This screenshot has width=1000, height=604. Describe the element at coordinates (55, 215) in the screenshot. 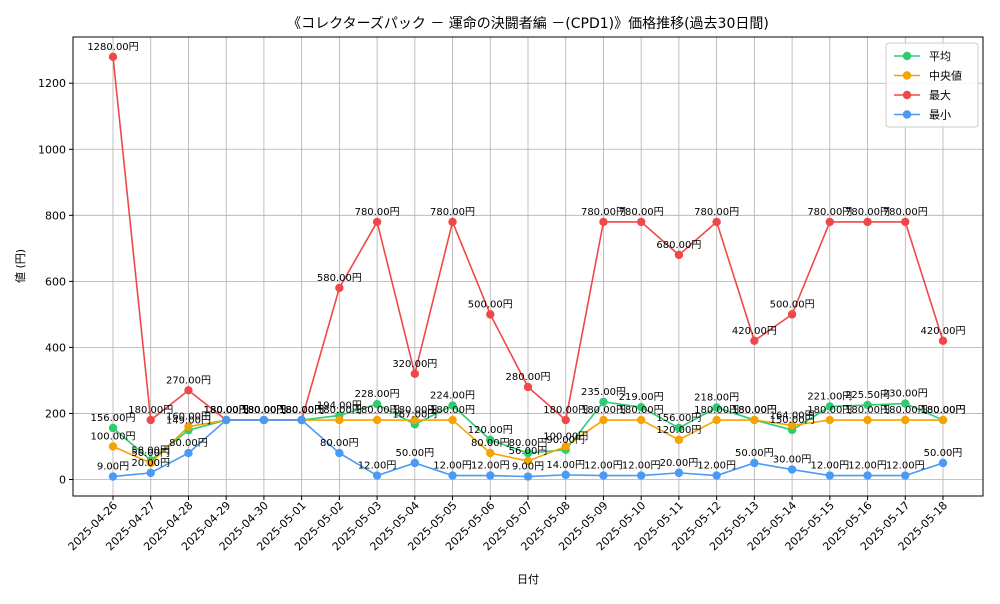

I see `y-tick-label: 800` at that location.